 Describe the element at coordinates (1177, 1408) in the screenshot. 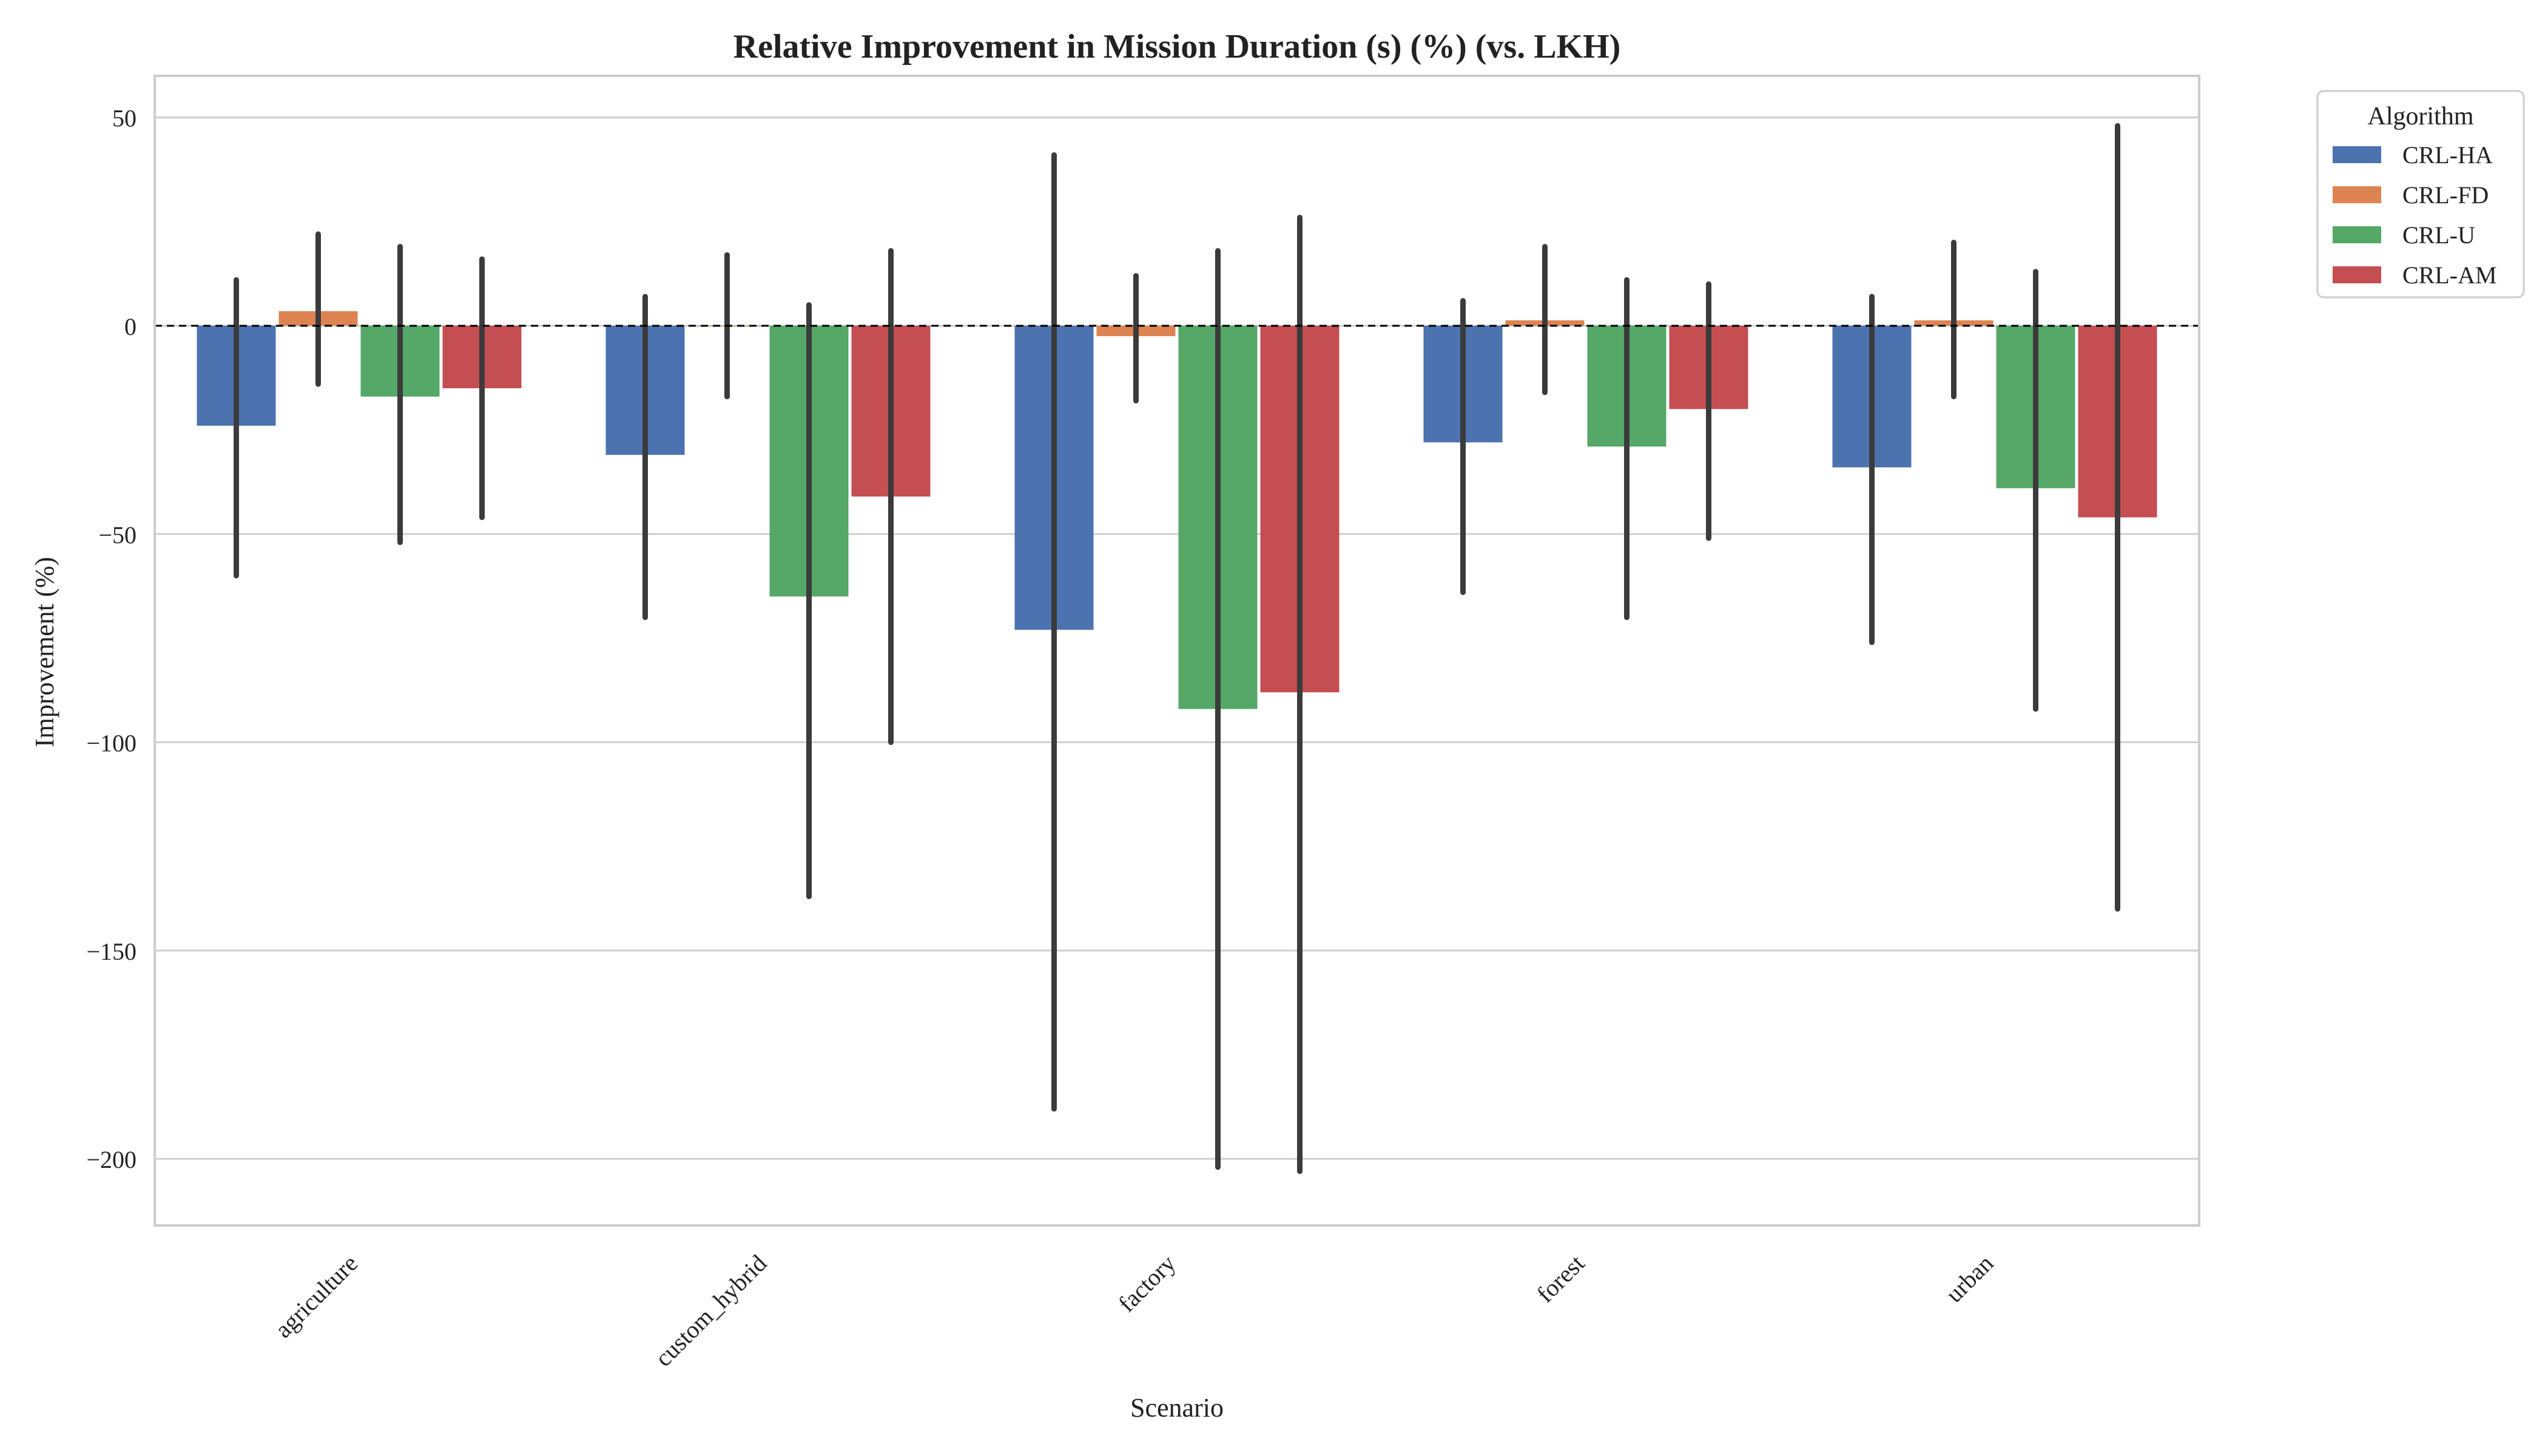

I see `x-axis-label: Scenario` at that location.